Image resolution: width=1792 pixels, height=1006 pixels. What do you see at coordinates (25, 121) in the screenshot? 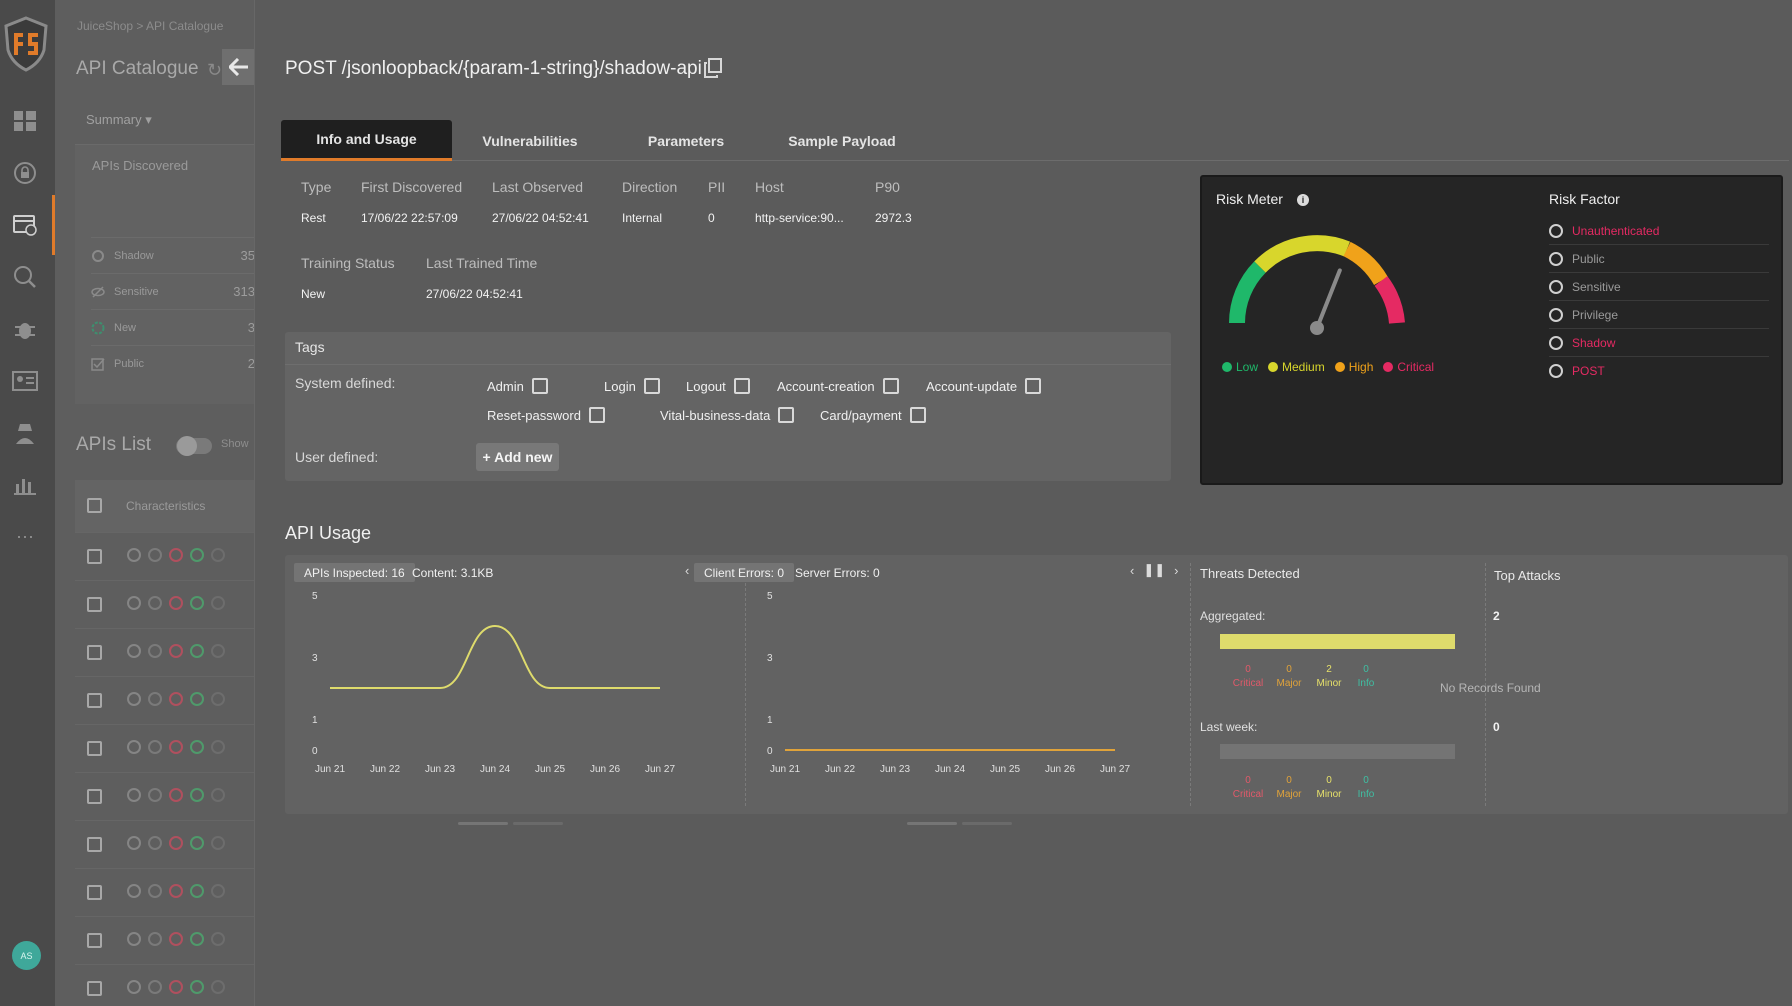
I see `dashboard-icon` at bounding box center [25, 121].